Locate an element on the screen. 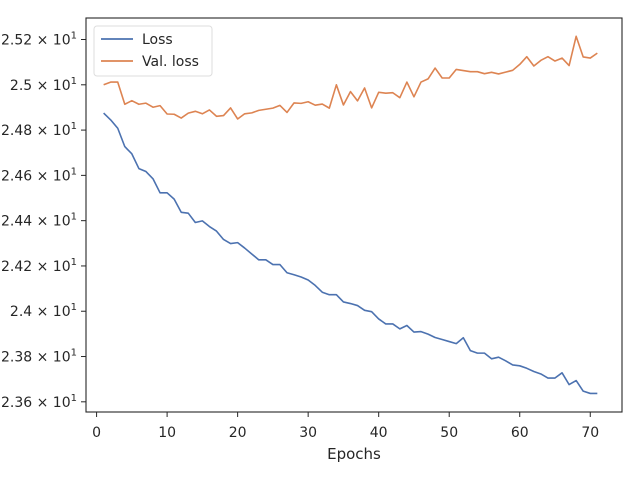 The width and height of the screenshot is (640, 480). legend-label-2: Val. loss is located at coordinates (170, 62).